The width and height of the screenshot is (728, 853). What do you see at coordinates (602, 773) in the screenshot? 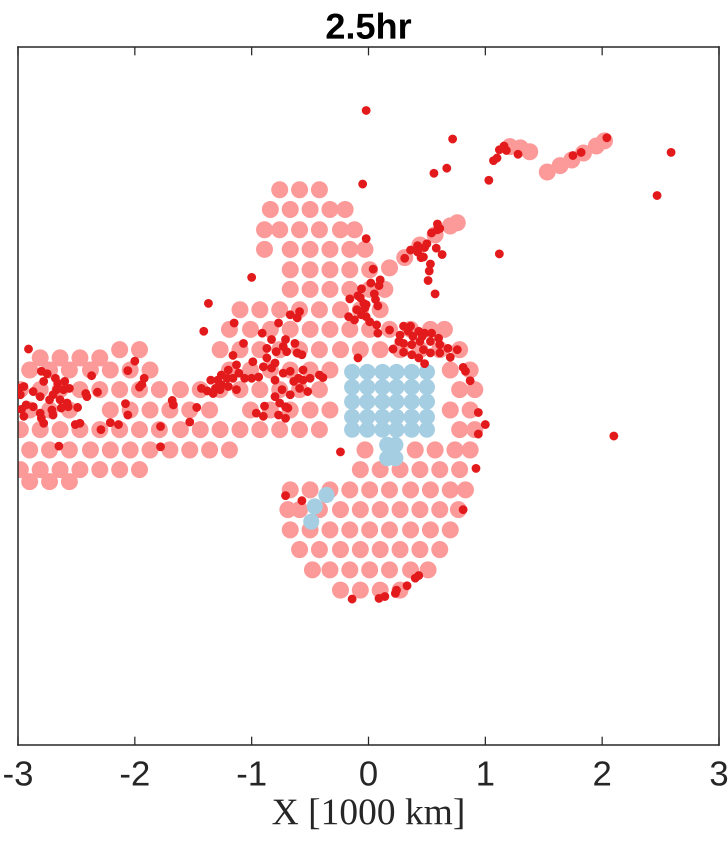
I see `x-tick-label: 2` at bounding box center [602, 773].